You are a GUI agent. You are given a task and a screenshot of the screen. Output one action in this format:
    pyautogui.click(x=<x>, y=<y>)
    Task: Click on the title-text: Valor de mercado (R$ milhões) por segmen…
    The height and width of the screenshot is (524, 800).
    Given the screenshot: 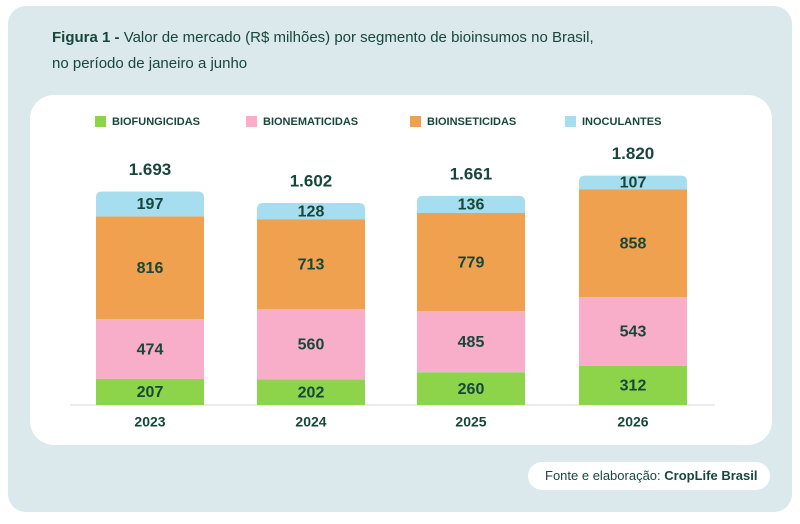 What is the action you would take?
    pyautogui.click(x=359, y=37)
    